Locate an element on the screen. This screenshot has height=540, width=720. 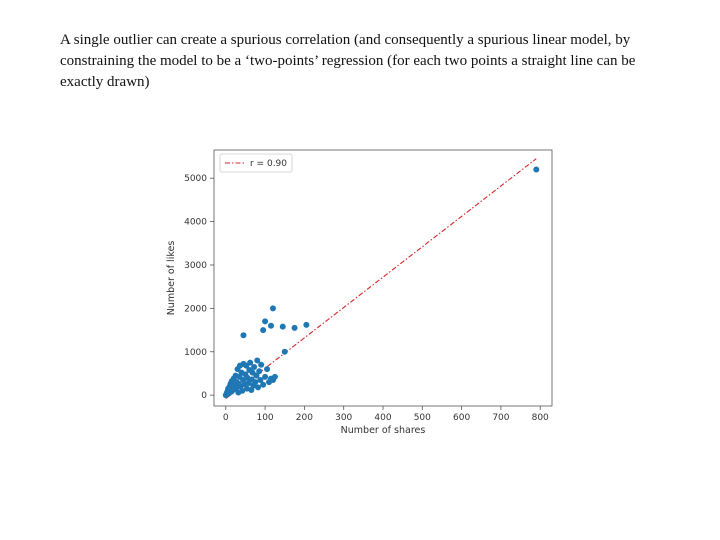
legend-box is located at coordinates (256, 163).